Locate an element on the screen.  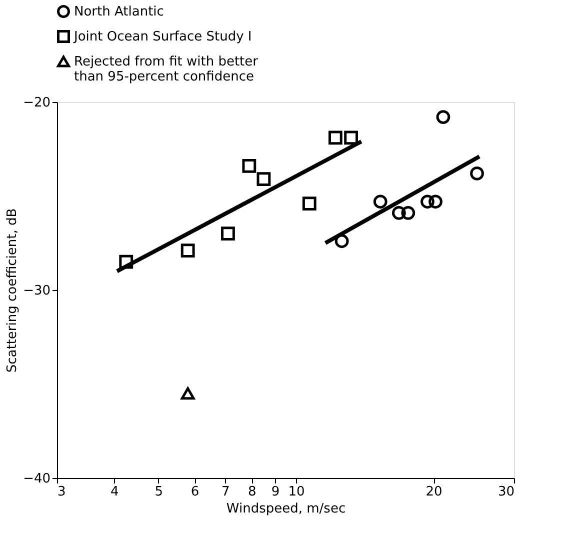
x-tick-label: 4 is located at coordinates (114, 492).